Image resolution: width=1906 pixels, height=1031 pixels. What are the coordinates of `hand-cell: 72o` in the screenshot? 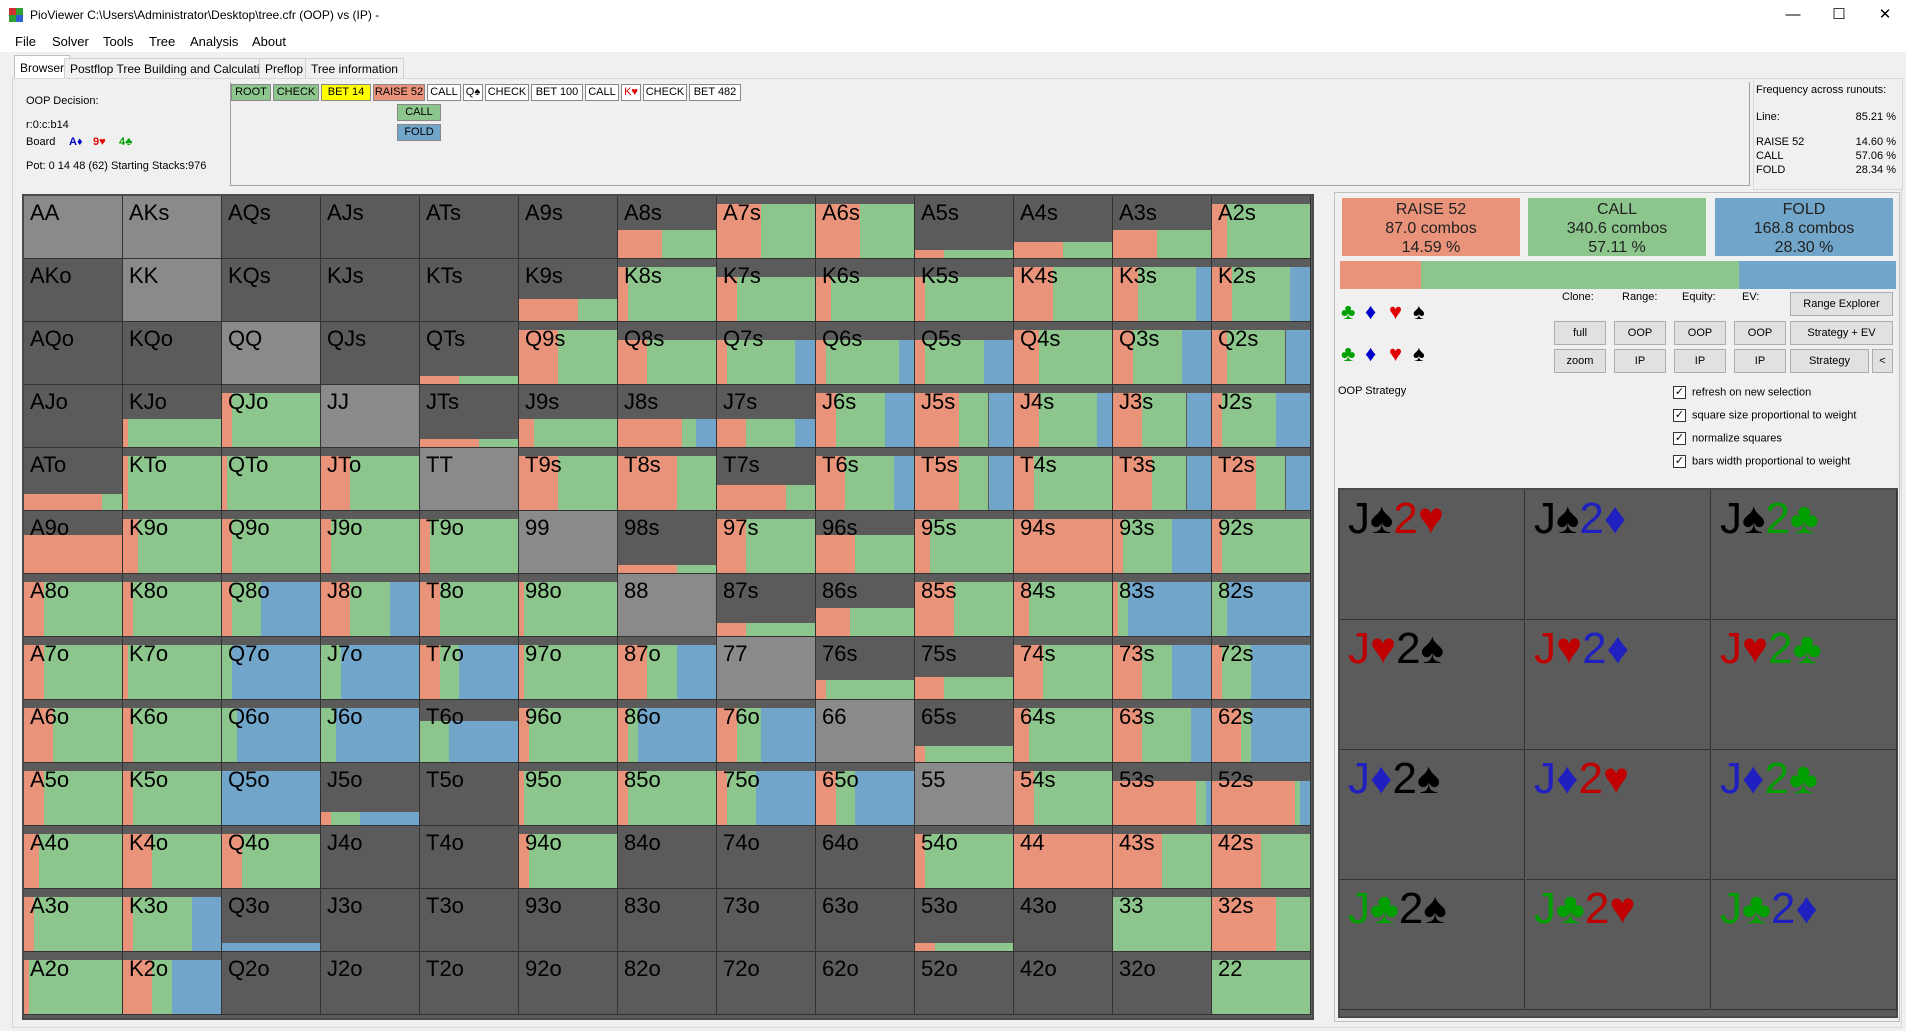 It's located at (766, 983).